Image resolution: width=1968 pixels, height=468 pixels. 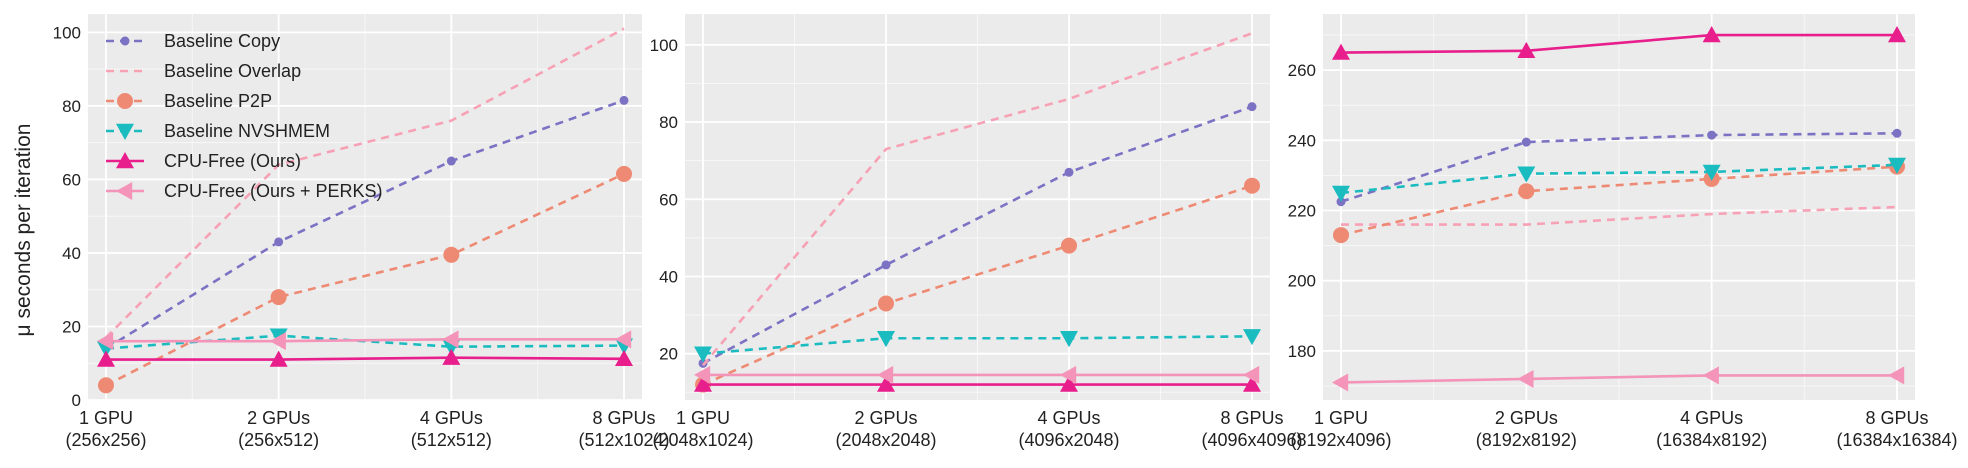 What do you see at coordinates (1068, 429) in the screenshot?
I see `x-tick-label: 4 GPUs (4096x2048)` at bounding box center [1068, 429].